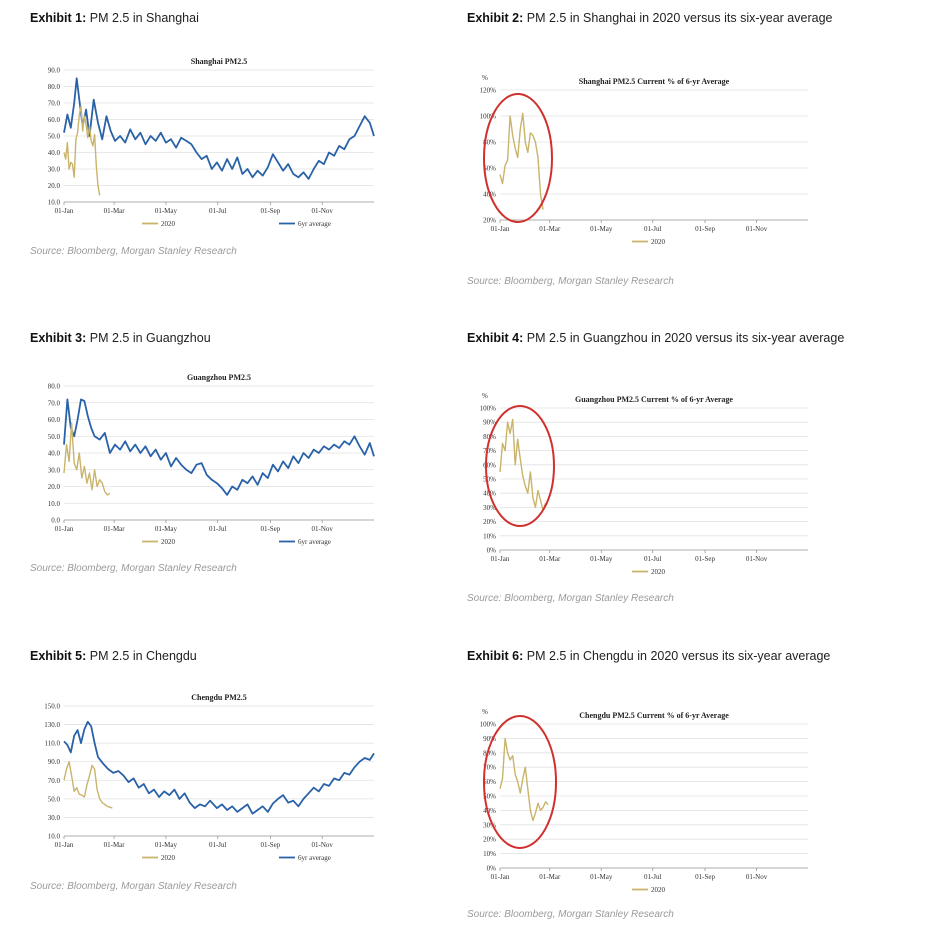 The height and width of the screenshot is (938, 938). Describe the element at coordinates (488, 725) in the screenshot. I see `y-tick-label: 100%` at that location.